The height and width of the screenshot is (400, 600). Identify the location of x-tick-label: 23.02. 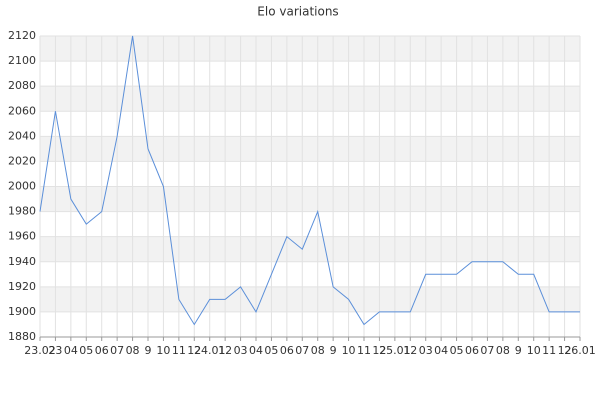
(40, 350).